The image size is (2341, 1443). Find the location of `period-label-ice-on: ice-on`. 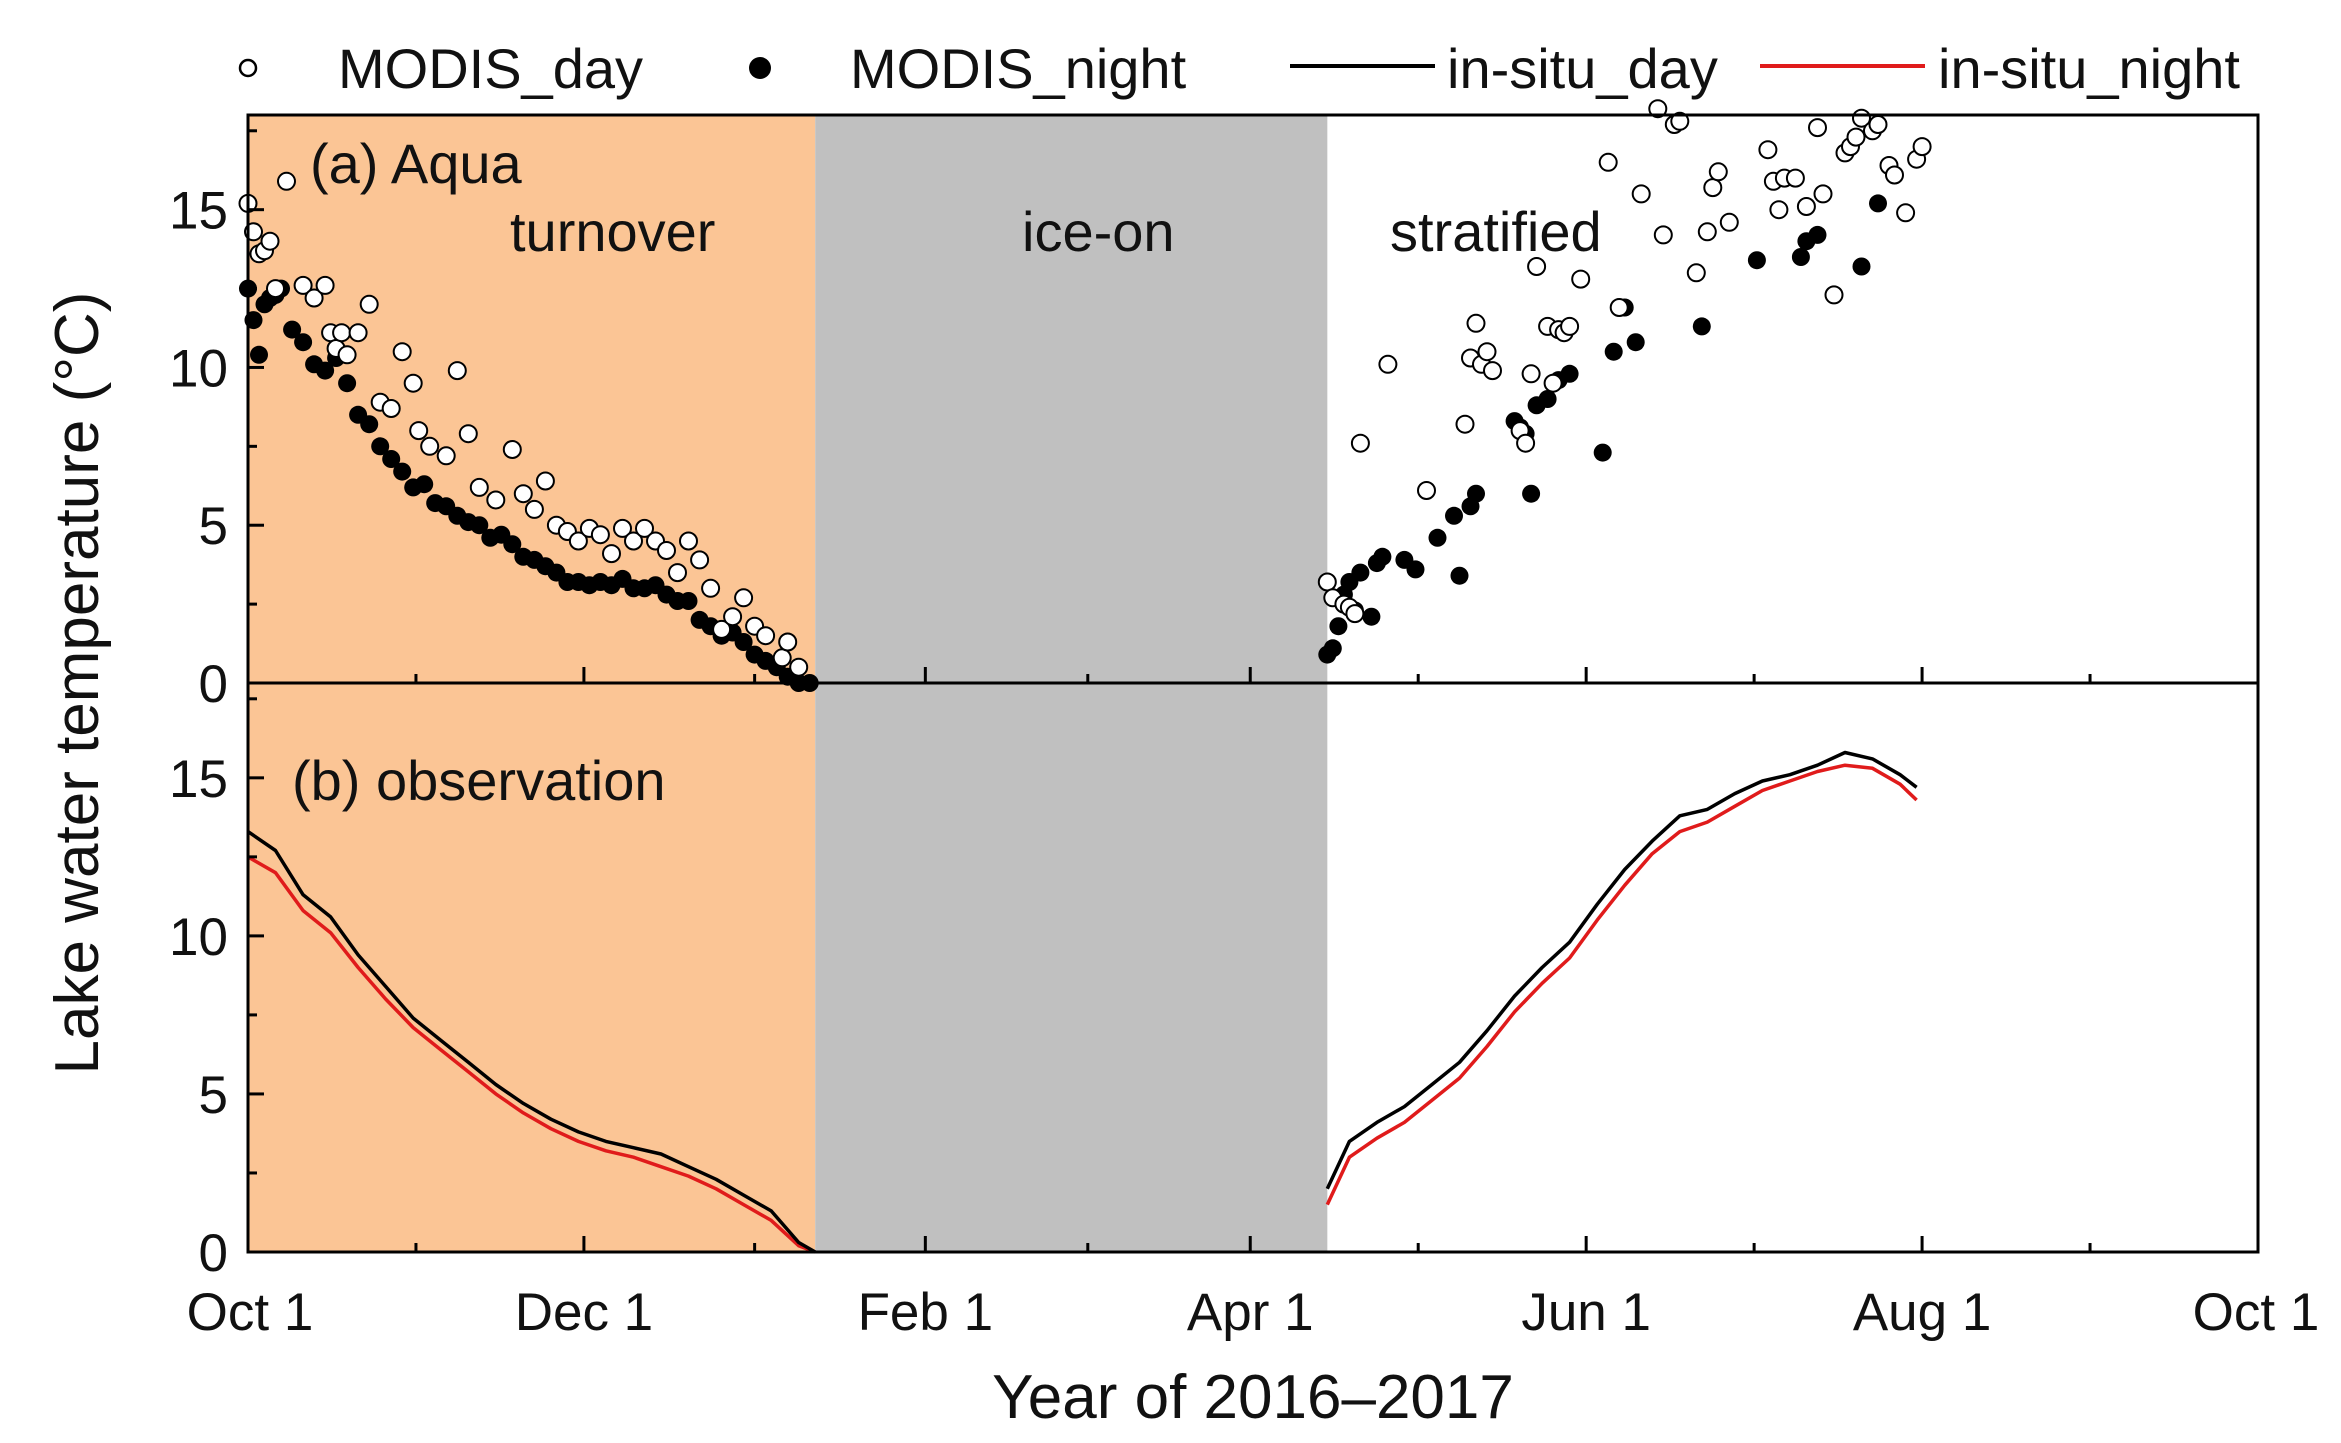

period-label-ice-on: ice-on is located at coordinates (1098, 231).